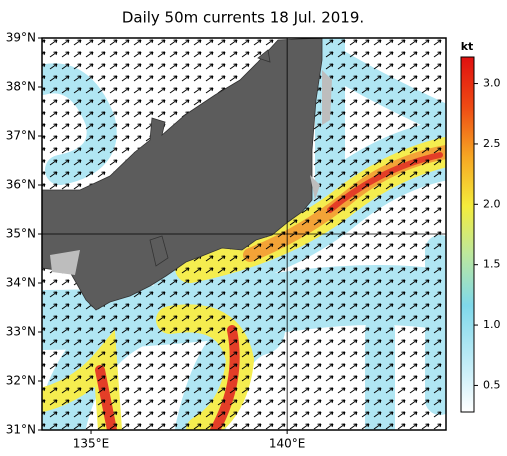 This screenshot has width=507, height=456. I want to click on colorbar-label: 2.0, so click(492, 203).